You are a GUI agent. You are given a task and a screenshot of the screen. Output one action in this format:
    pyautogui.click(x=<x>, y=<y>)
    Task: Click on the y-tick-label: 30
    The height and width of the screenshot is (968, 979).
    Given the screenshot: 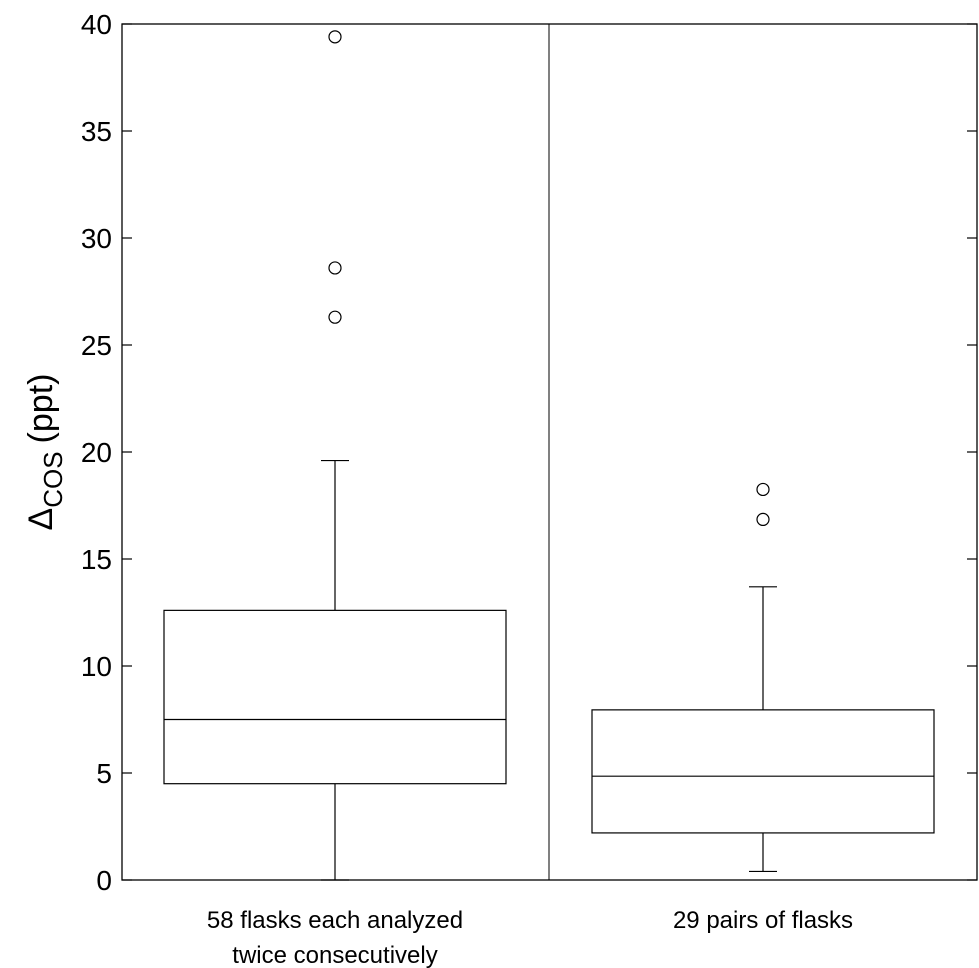 What is the action you would take?
    pyautogui.click(x=96, y=238)
    